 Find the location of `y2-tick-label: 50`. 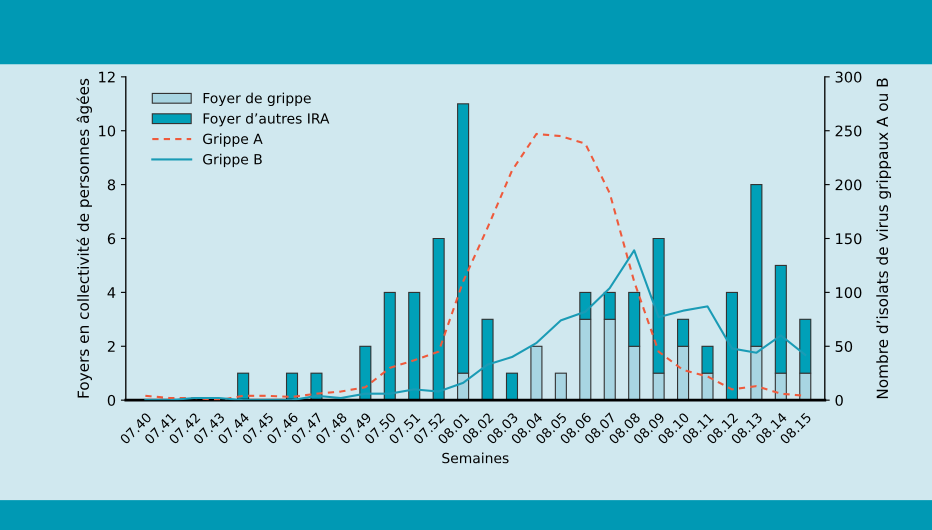

y2-tick-label: 50 is located at coordinates (844, 346).